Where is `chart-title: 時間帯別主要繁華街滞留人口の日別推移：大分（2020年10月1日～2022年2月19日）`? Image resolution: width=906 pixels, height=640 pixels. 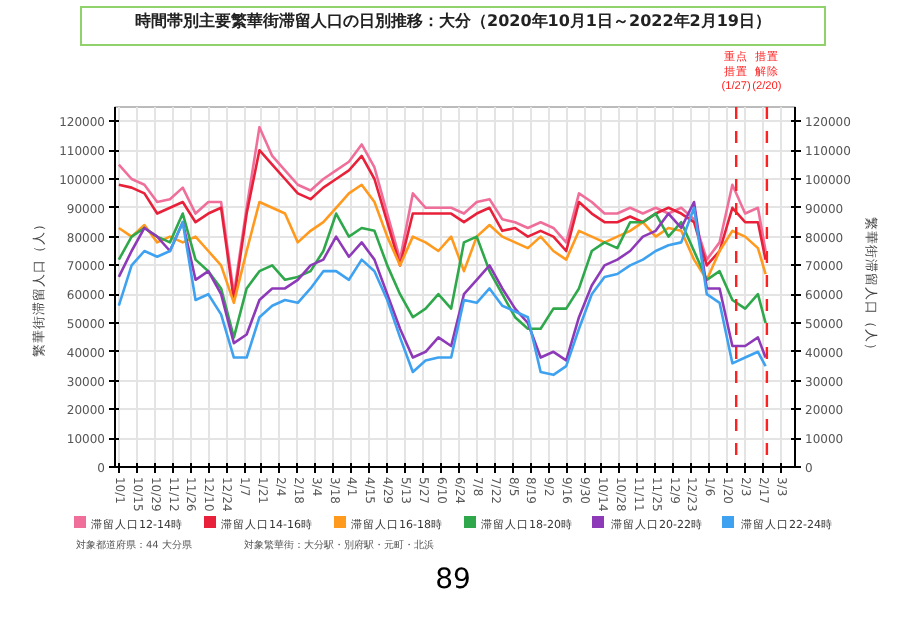 chart-title: 時間帯別主要繁華街滞留人口の日別推移：大分（2020年10月1日～2022年2月19日） is located at coordinates (453, 22).